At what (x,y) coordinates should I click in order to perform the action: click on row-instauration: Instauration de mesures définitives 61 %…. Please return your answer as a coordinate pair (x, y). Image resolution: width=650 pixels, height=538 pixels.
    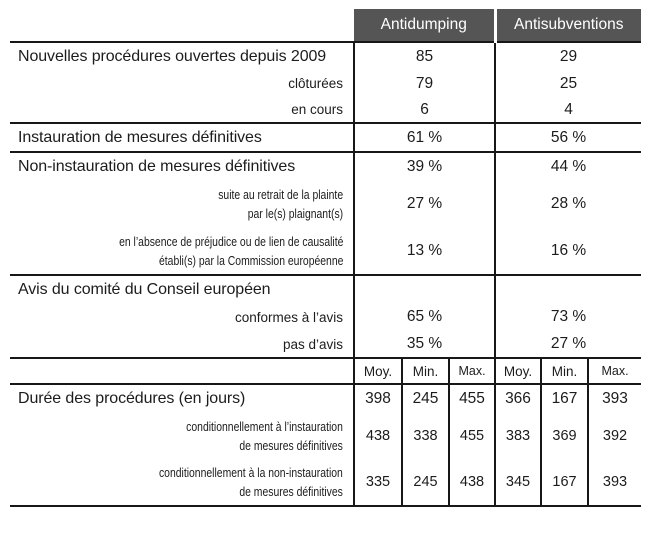
    Looking at the image, I should click on (325, 137).